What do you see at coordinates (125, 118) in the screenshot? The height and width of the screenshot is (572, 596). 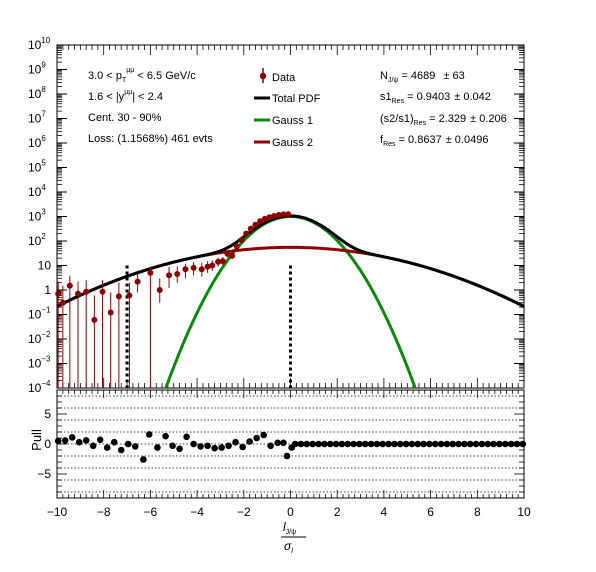 I see `info-line-centrality: Cent. 30 - 90%` at bounding box center [125, 118].